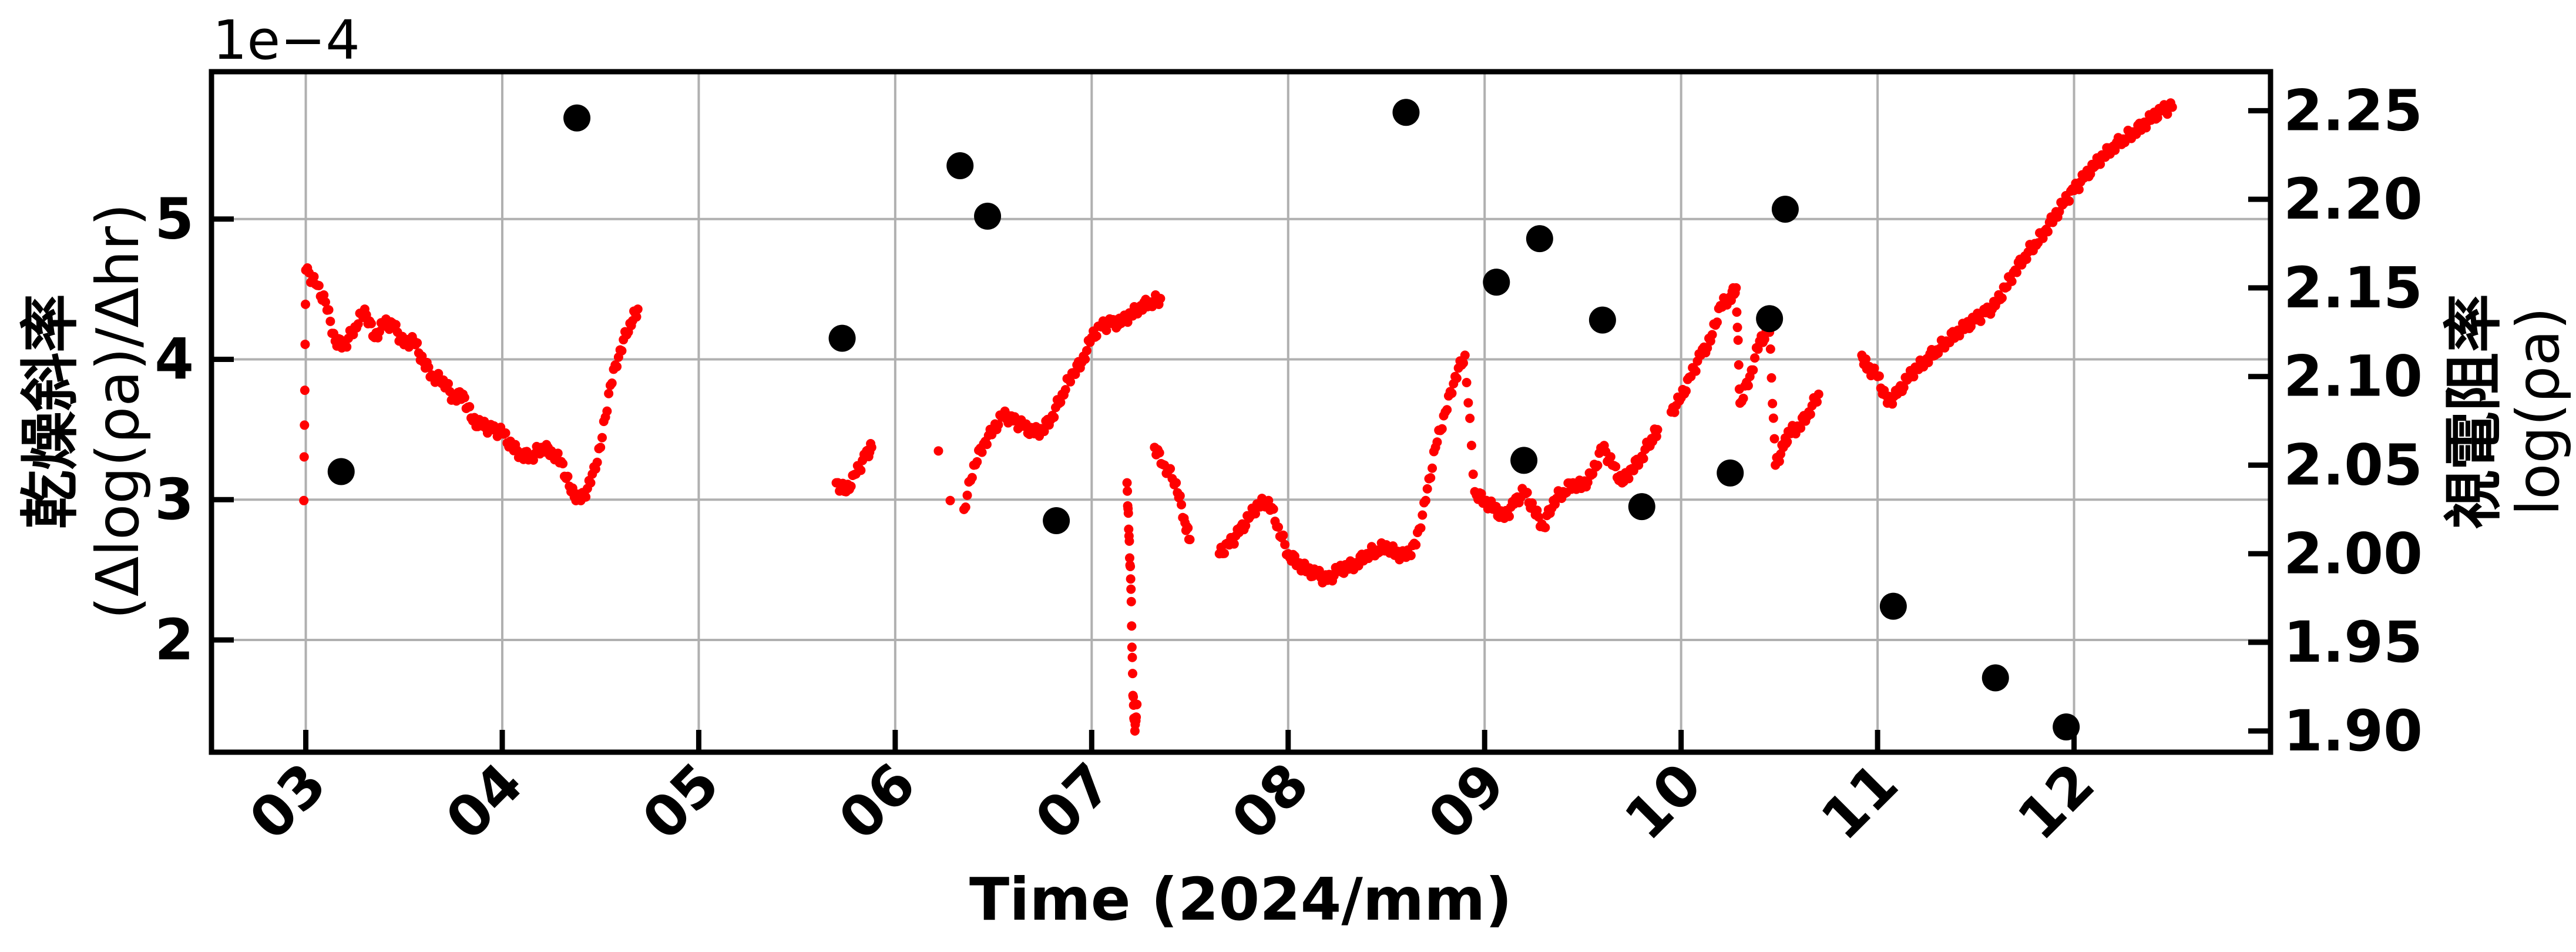  I want to click on right-tick-label: 2.25, so click(2353, 110).